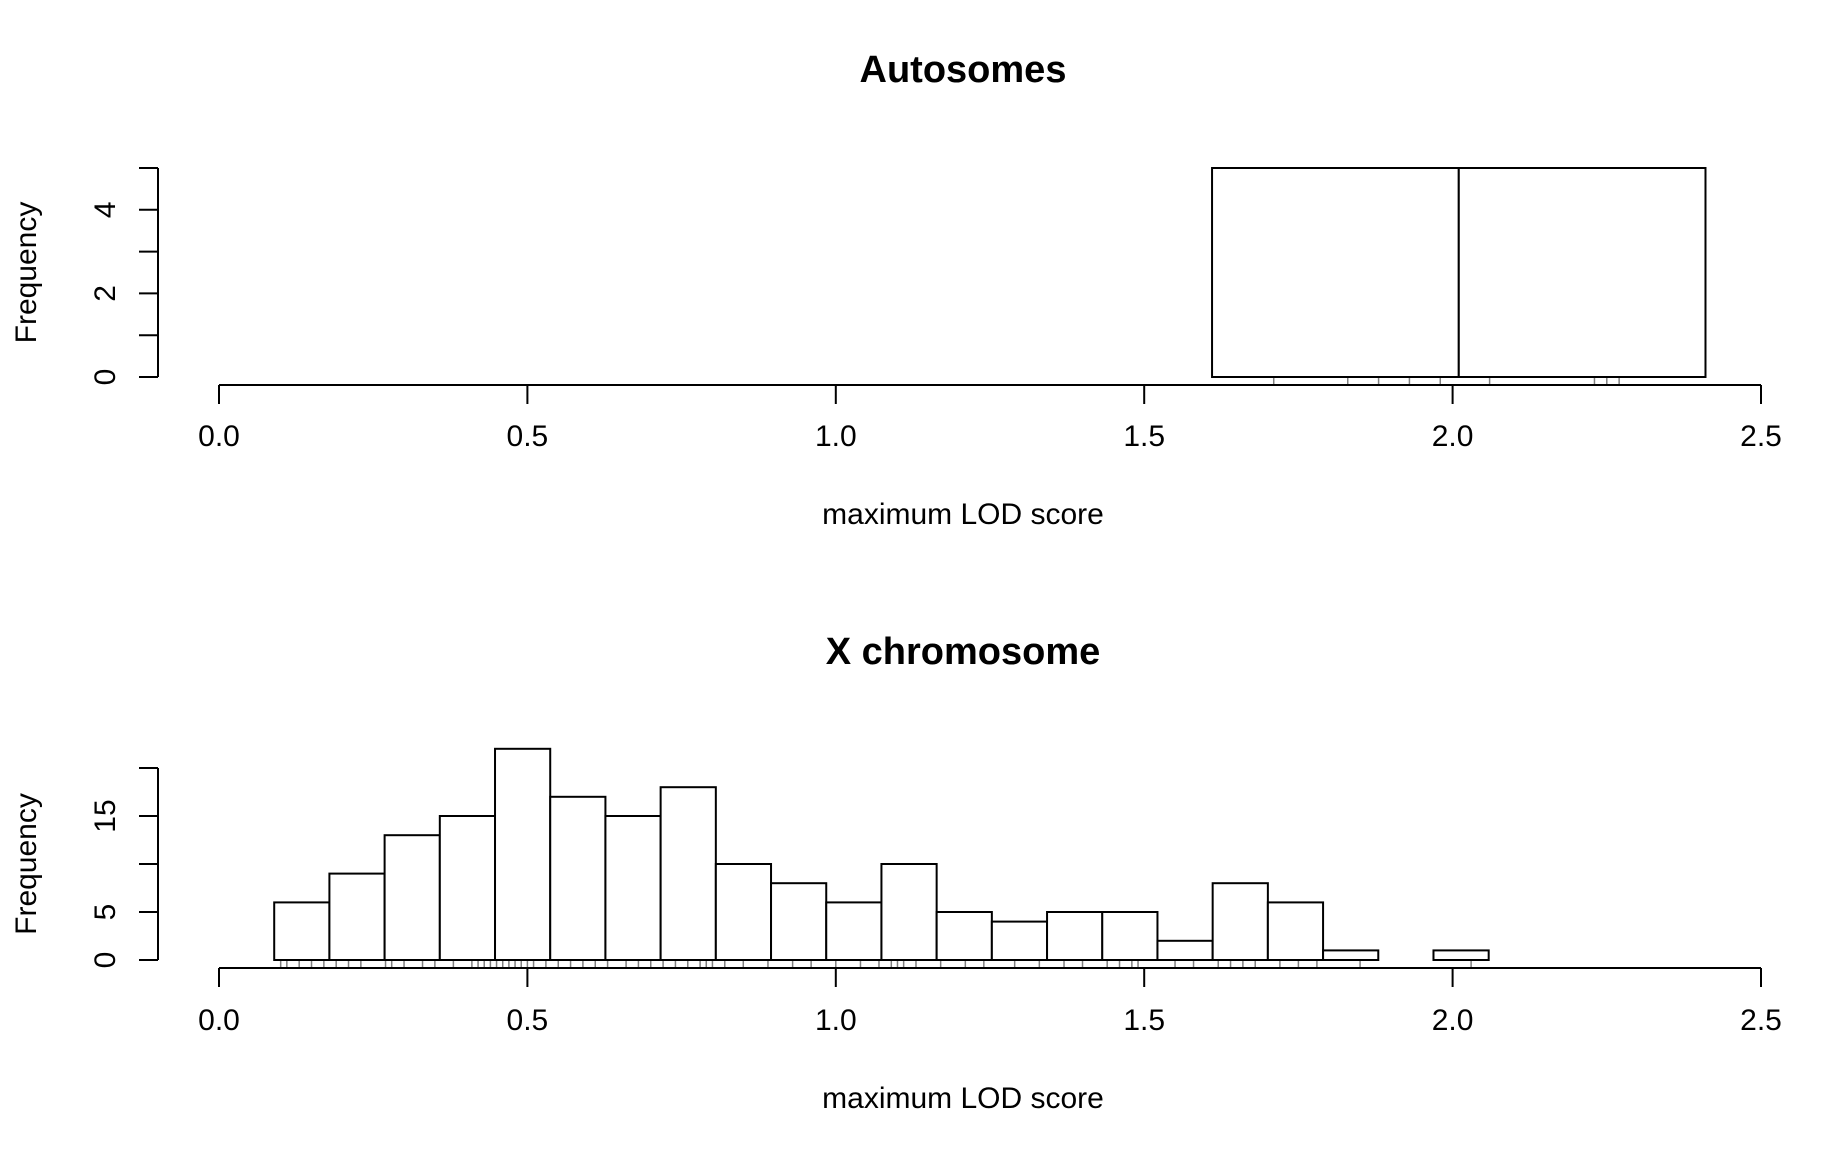 The width and height of the screenshot is (1824, 1157). I want to click on y-tick-label: 15, so click(105, 815).